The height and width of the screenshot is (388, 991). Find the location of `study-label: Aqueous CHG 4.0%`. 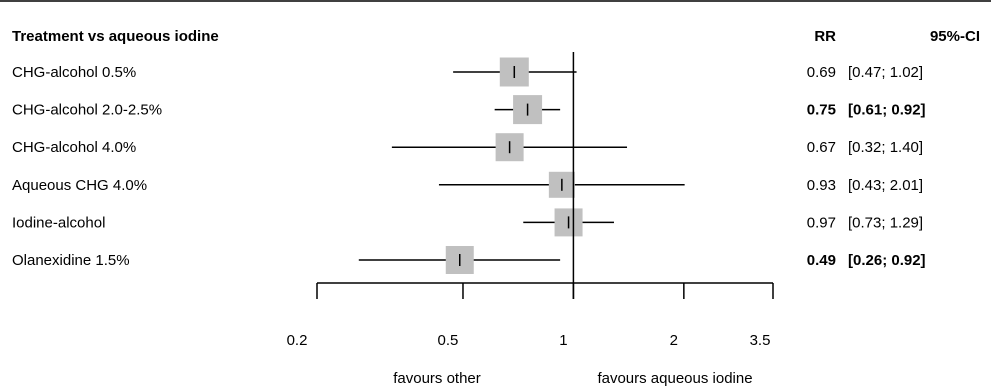

study-label: Aqueous CHG 4.0% is located at coordinates (79, 185).